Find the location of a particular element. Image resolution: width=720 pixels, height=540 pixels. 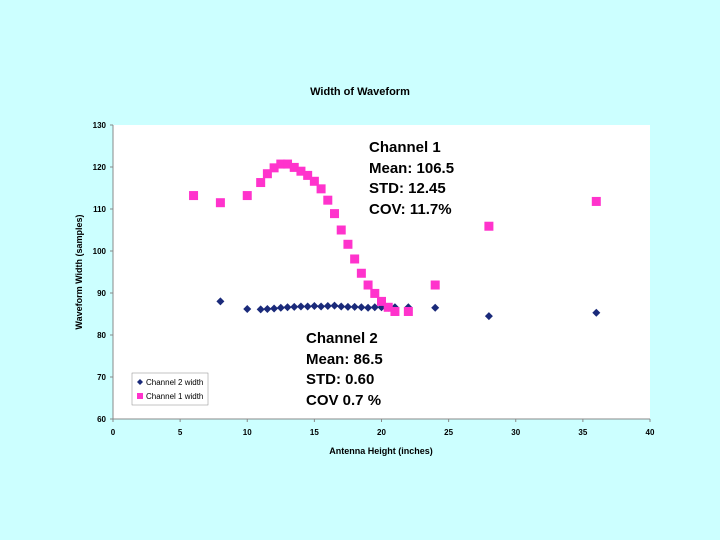

y-axis-label: Waveform Width (samples) is located at coordinates (79, 271).